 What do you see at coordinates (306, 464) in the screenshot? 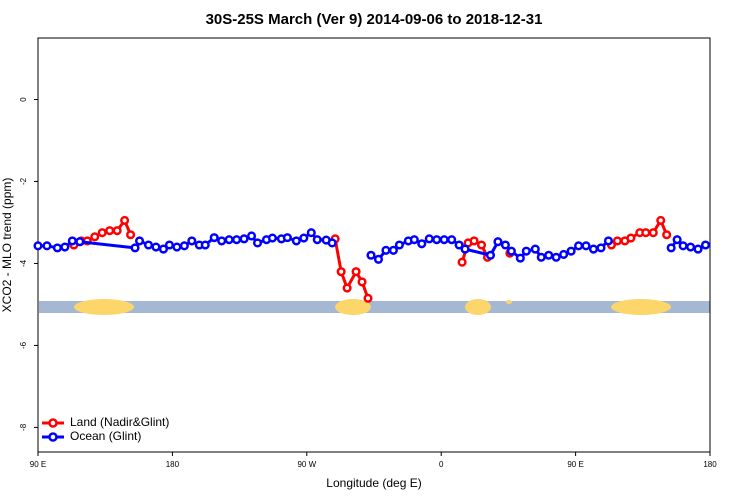
I see `x-tick-label: 90 W` at bounding box center [306, 464].